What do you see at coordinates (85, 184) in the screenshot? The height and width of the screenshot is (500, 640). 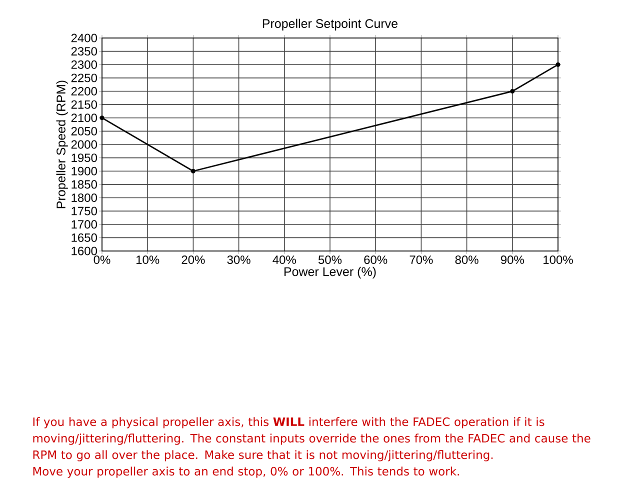 I see `y-tick-label: 1850` at bounding box center [85, 184].